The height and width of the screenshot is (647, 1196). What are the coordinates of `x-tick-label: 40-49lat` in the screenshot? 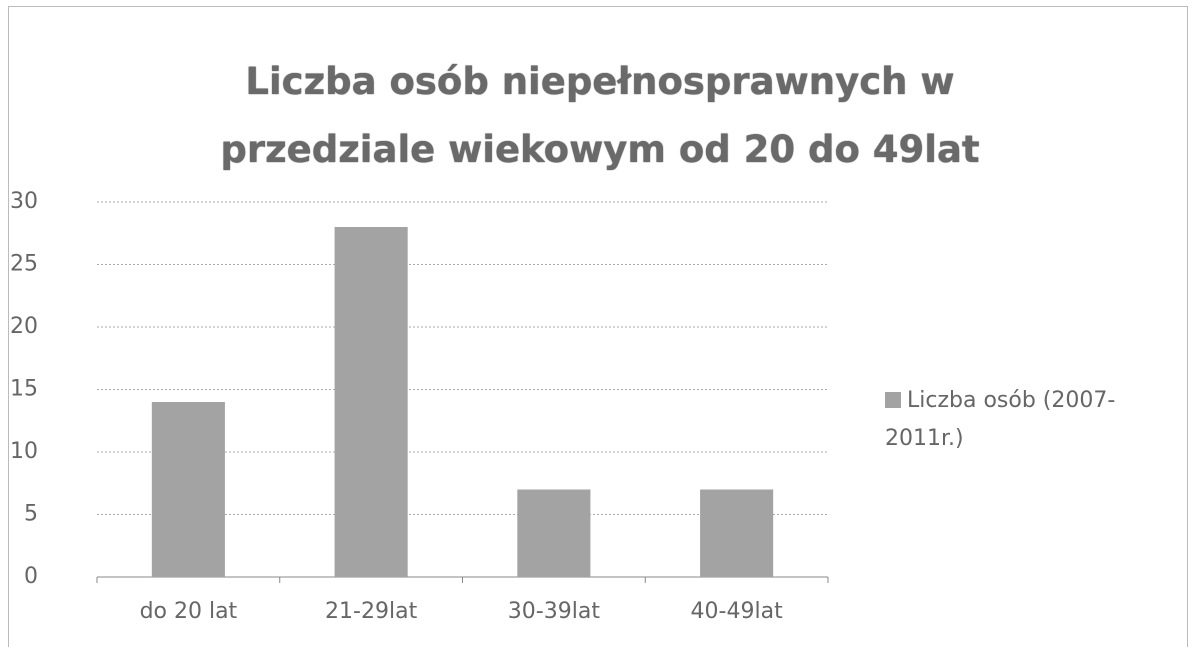 It's located at (737, 611).